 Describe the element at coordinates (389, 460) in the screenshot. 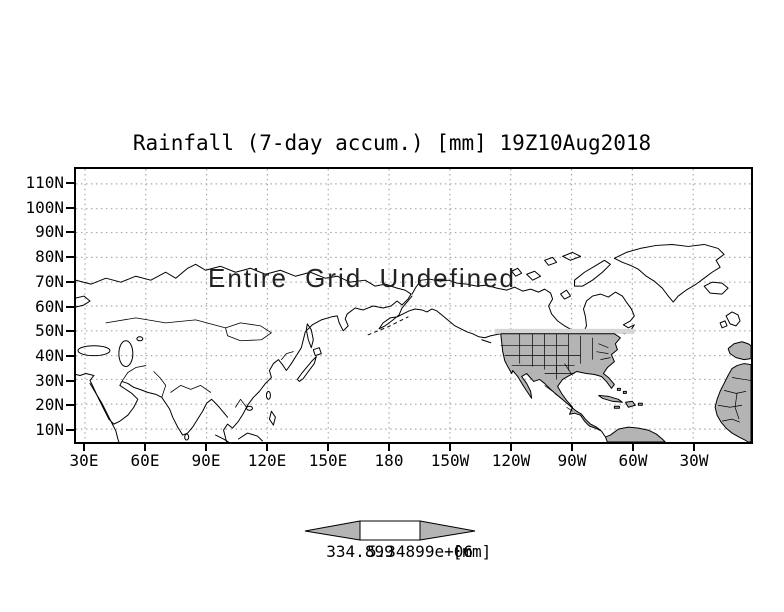

I see `lon-label: 180` at that location.